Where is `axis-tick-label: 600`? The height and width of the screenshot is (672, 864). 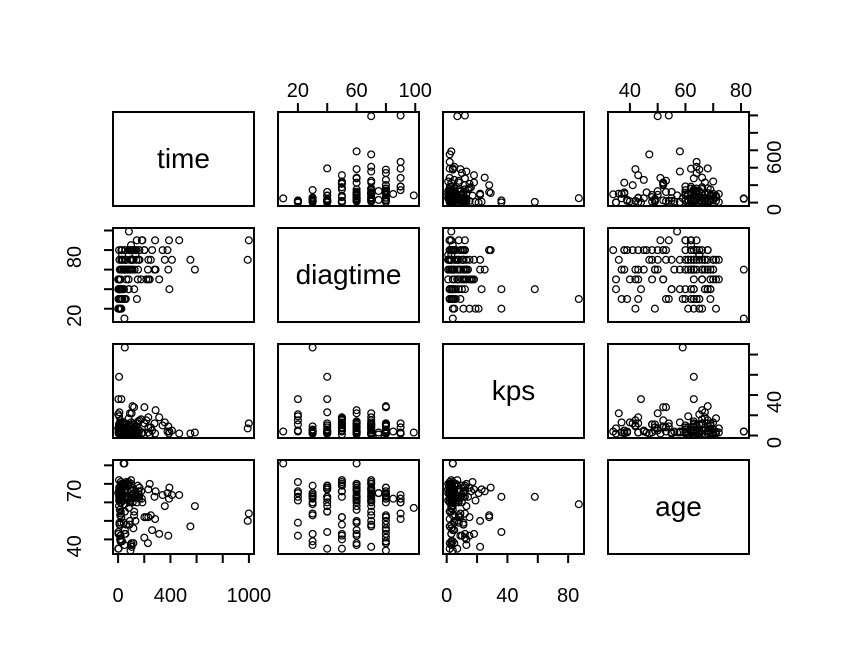
axis-tick-label: 600 is located at coordinates (775, 157).